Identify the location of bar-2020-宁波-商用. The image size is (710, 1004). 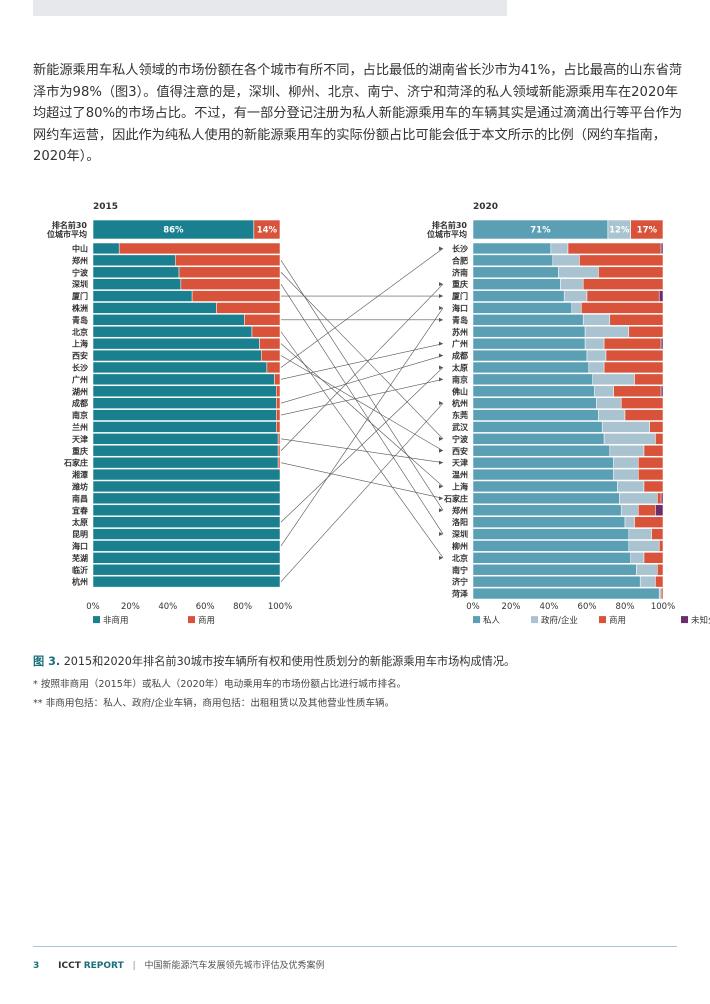
(659, 439).